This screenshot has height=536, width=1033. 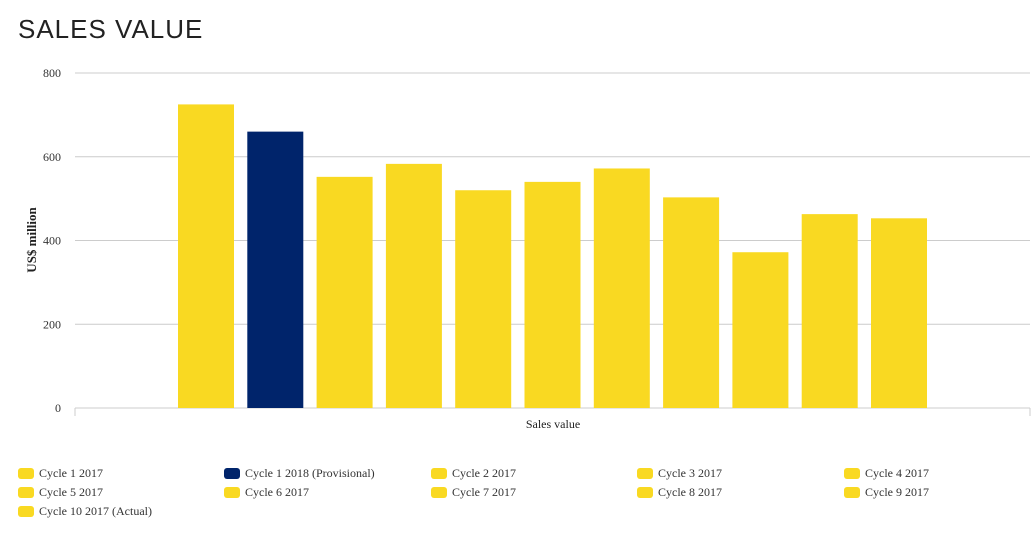 I want to click on y-axis-label: US$ million, so click(x=31, y=240).